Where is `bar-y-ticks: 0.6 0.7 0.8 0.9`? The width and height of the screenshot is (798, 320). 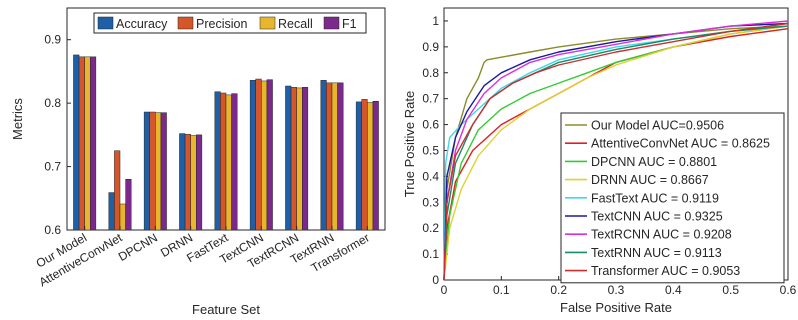
bar-y-ticks: 0.6 0.7 0.8 0.9 is located at coordinates (57, 135).